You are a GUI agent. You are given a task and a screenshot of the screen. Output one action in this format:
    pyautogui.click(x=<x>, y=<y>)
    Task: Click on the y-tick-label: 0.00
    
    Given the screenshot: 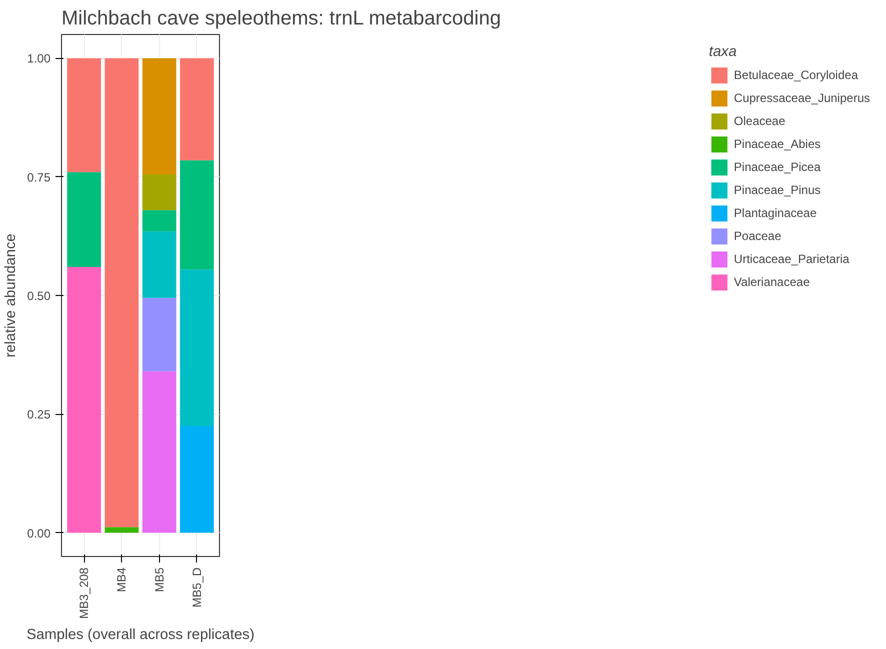 What is the action you would take?
    pyautogui.click(x=39, y=533)
    